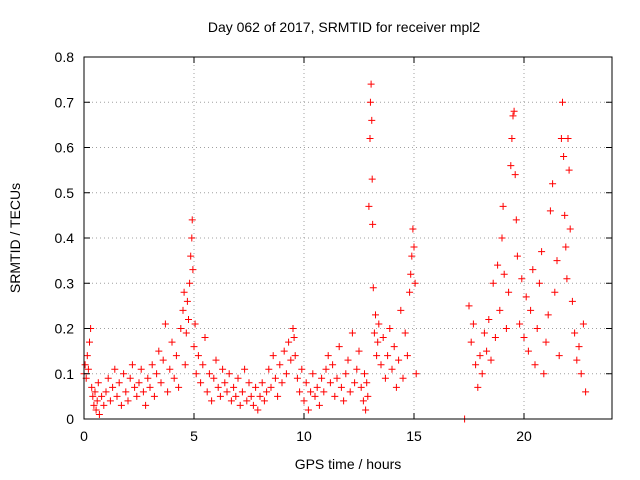 The height and width of the screenshot is (480, 640). Describe the element at coordinates (70, 419) in the screenshot. I see `y-tick-label: 0` at that location.